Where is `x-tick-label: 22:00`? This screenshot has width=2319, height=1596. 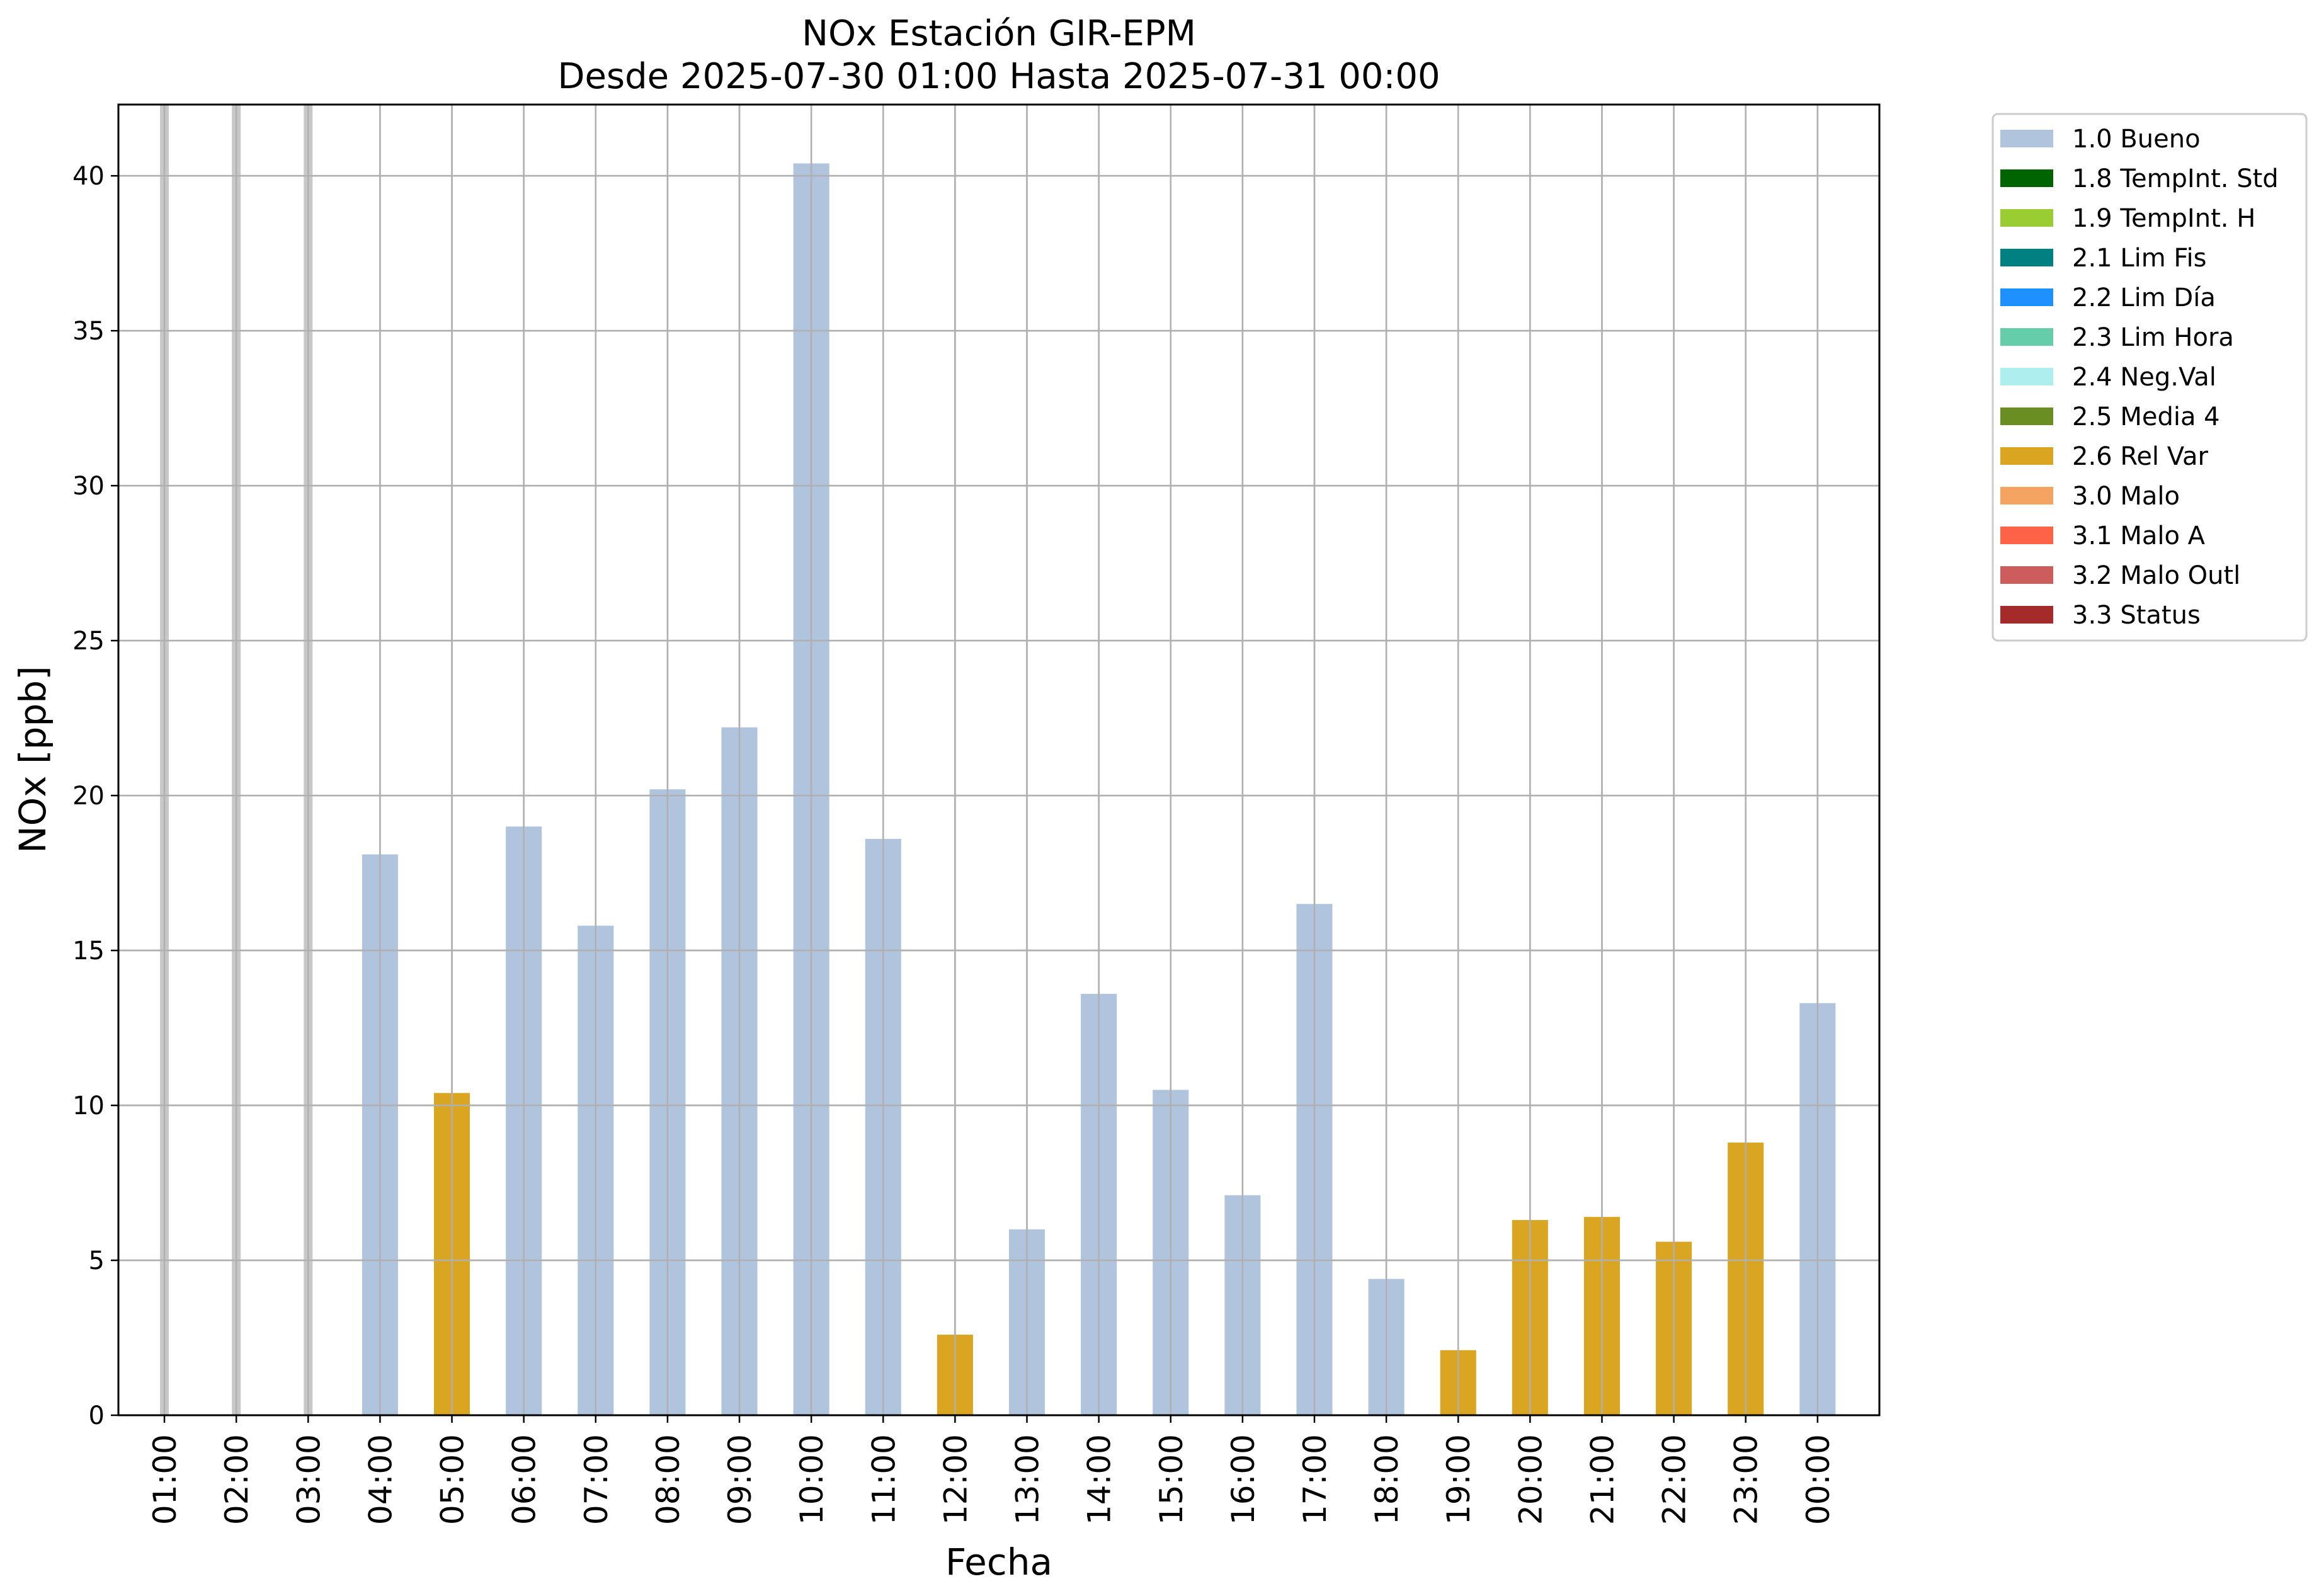
x-tick-label: 22:00 is located at coordinates (1674, 1479).